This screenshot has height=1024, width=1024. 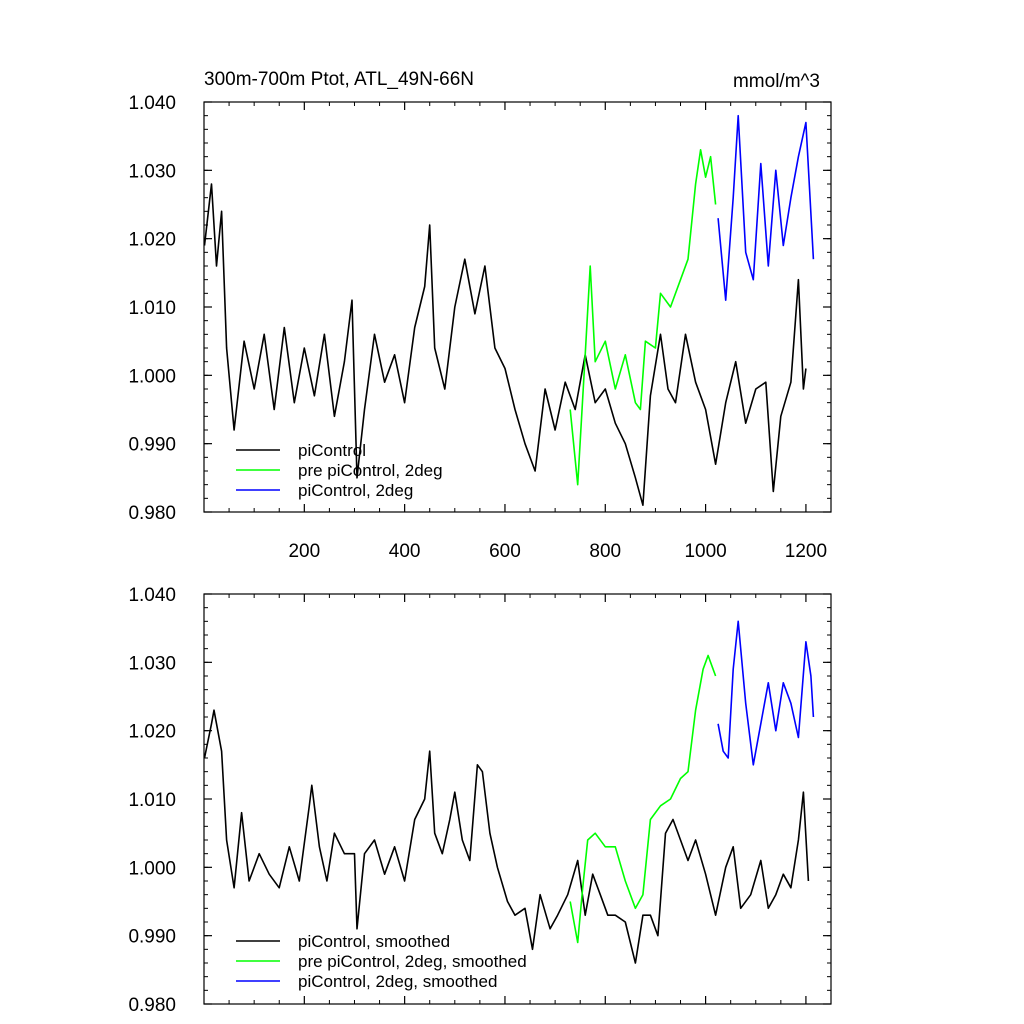 I want to click on x-tick-label: 200, so click(x=304, y=551).